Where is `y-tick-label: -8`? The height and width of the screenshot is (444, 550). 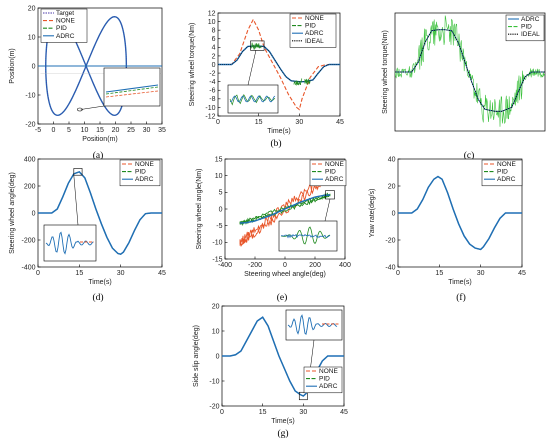 y-tick-label: -8 is located at coordinates (212, 99).